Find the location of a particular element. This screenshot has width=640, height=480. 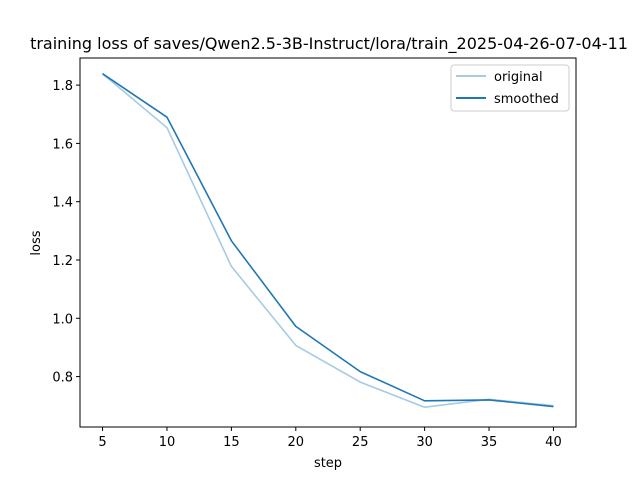

x-axis-label: step is located at coordinates (328, 463).